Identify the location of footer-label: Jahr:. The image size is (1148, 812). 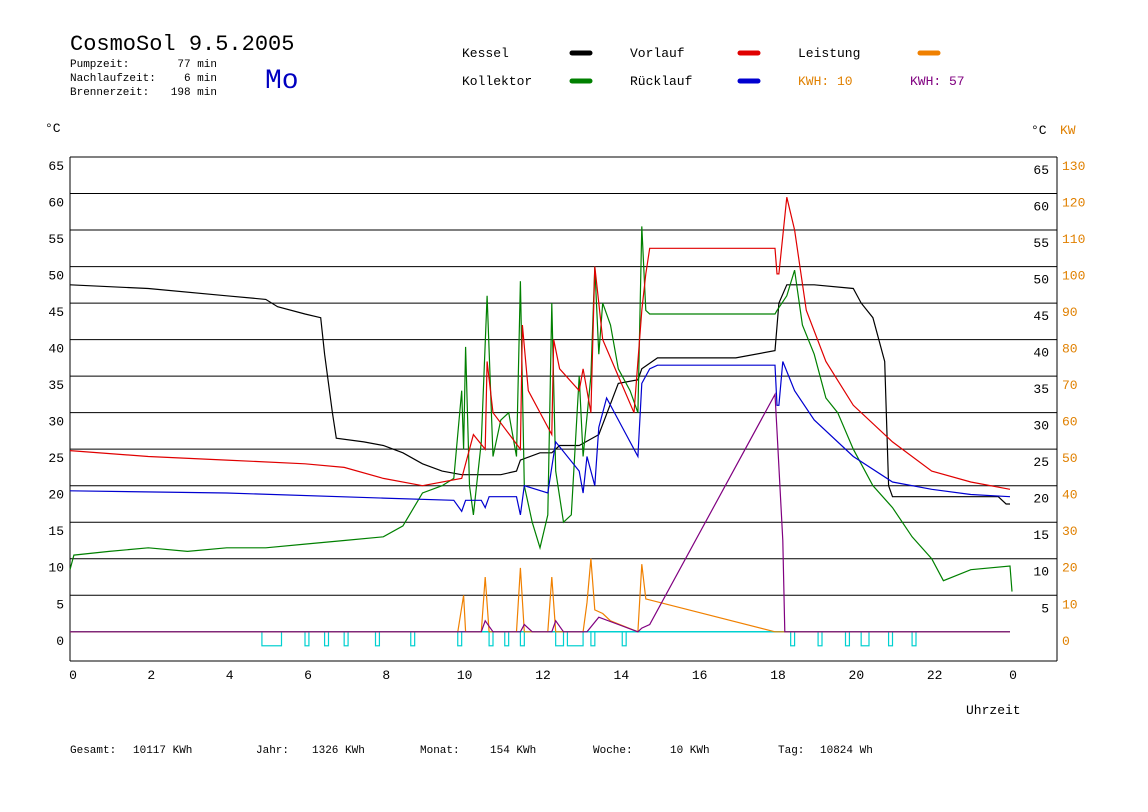
(272, 751).